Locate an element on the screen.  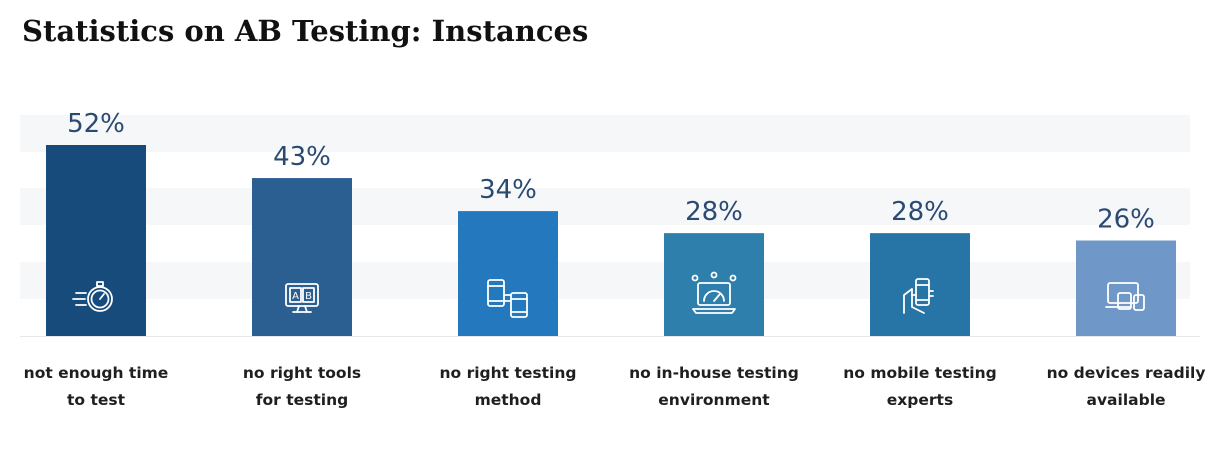
category-label-line: for testing is located at coordinates (302, 400).